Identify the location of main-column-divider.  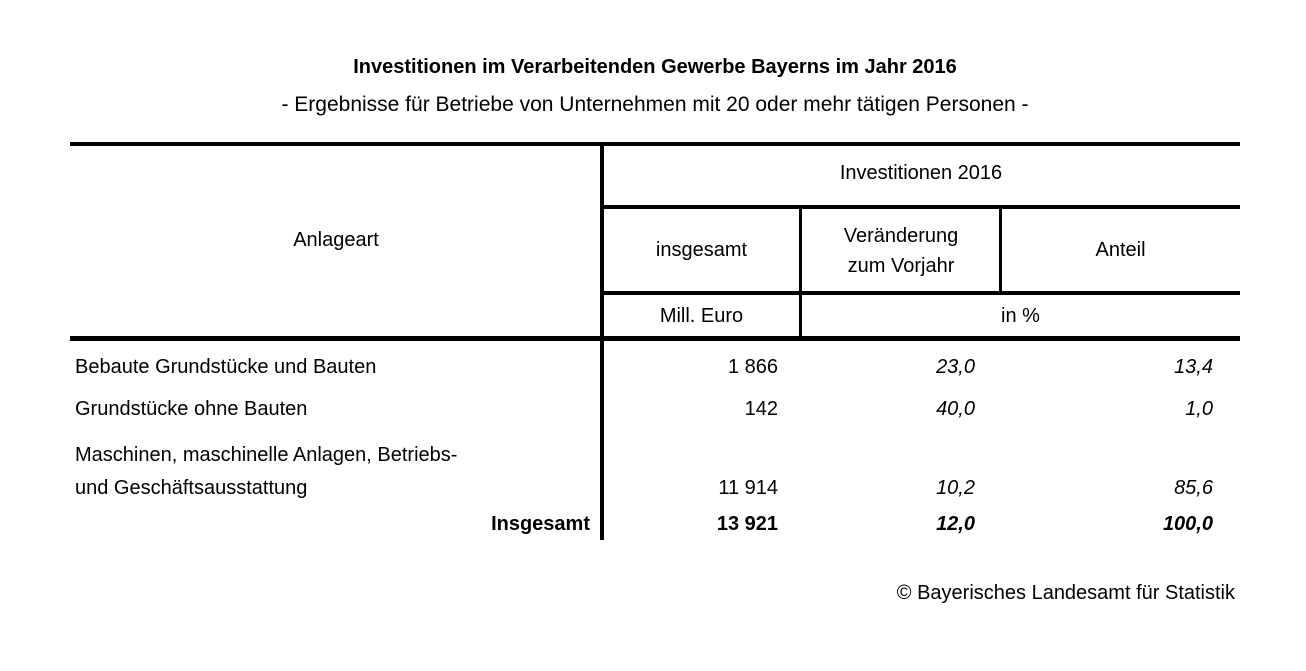
(602, 341).